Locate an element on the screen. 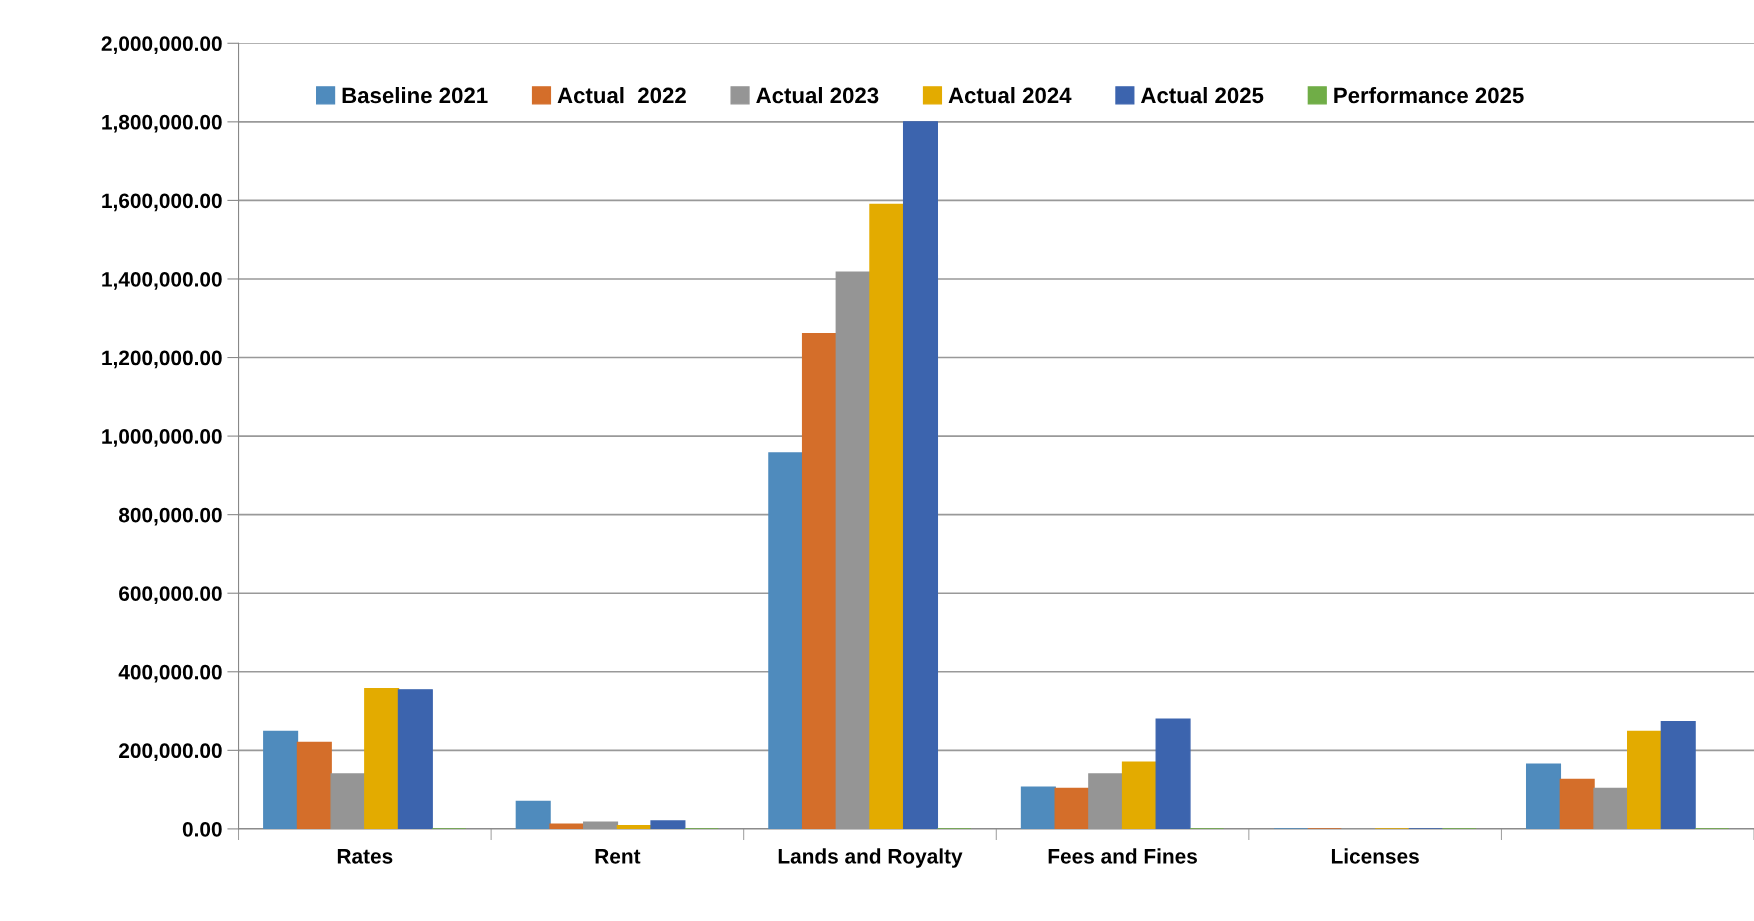  legend-label: Actual 2023 is located at coordinates (817, 95).